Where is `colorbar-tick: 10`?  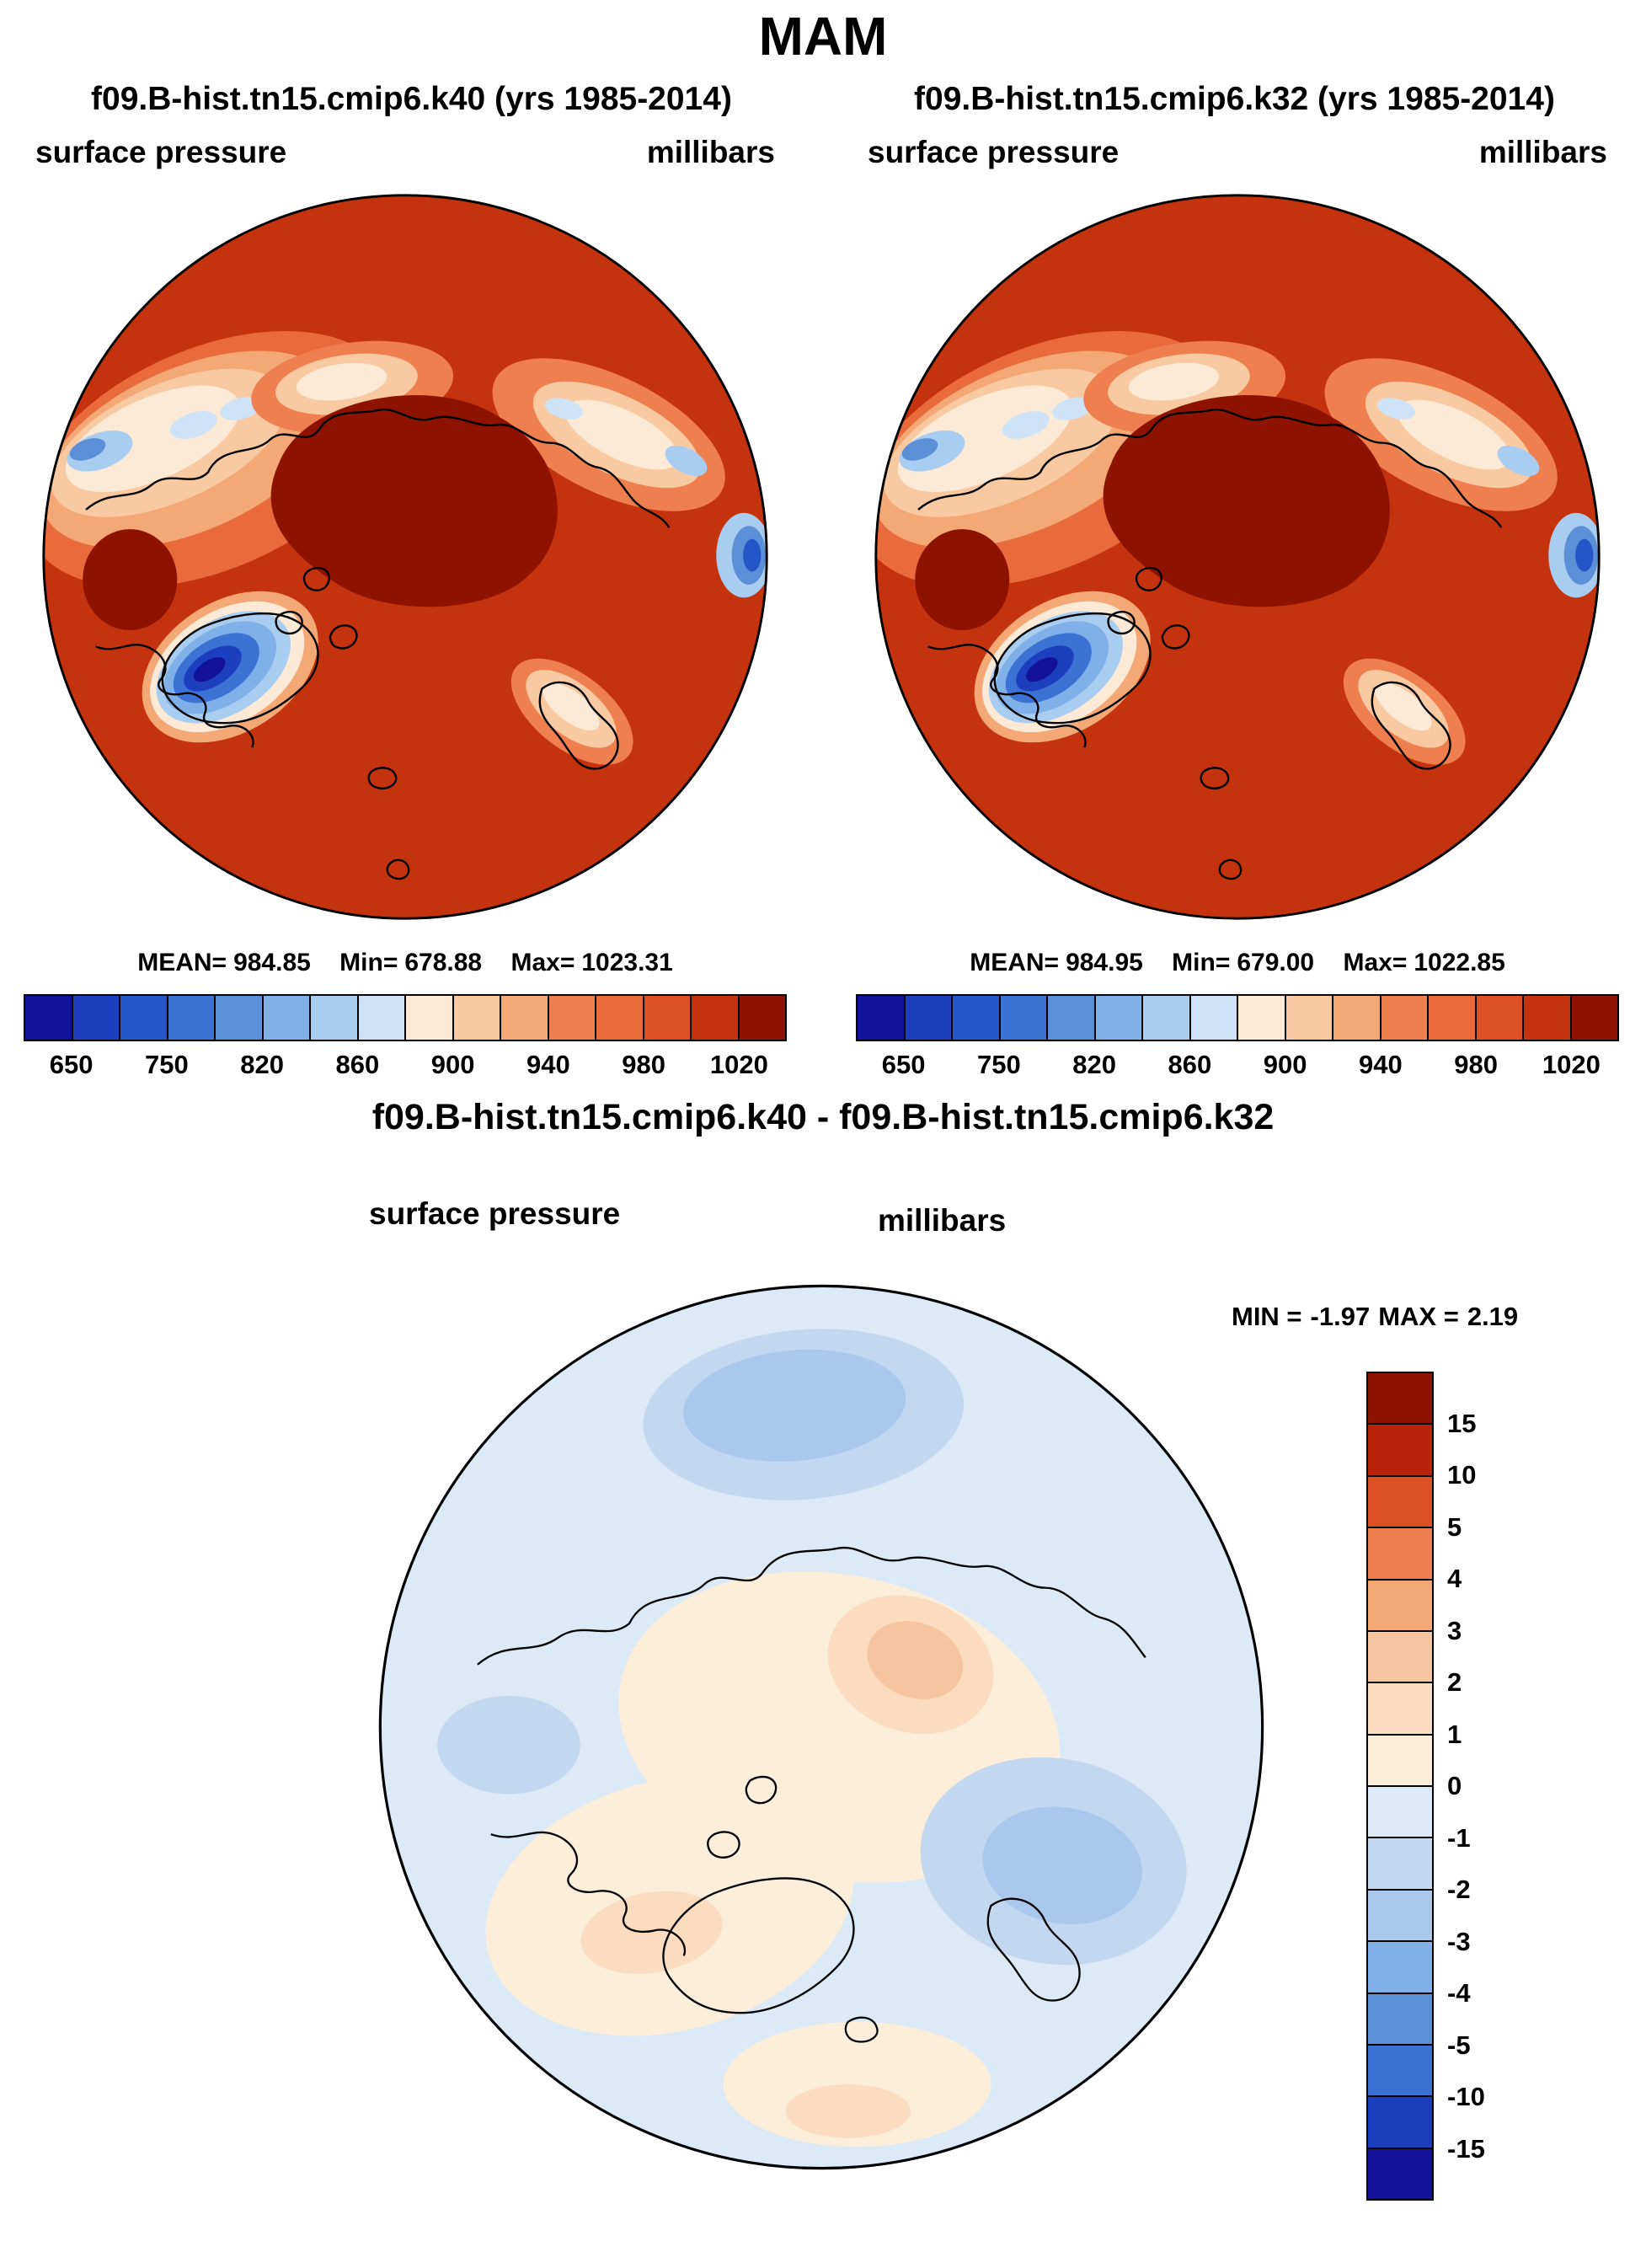 colorbar-tick: 10 is located at coordinates (1462, 1475).